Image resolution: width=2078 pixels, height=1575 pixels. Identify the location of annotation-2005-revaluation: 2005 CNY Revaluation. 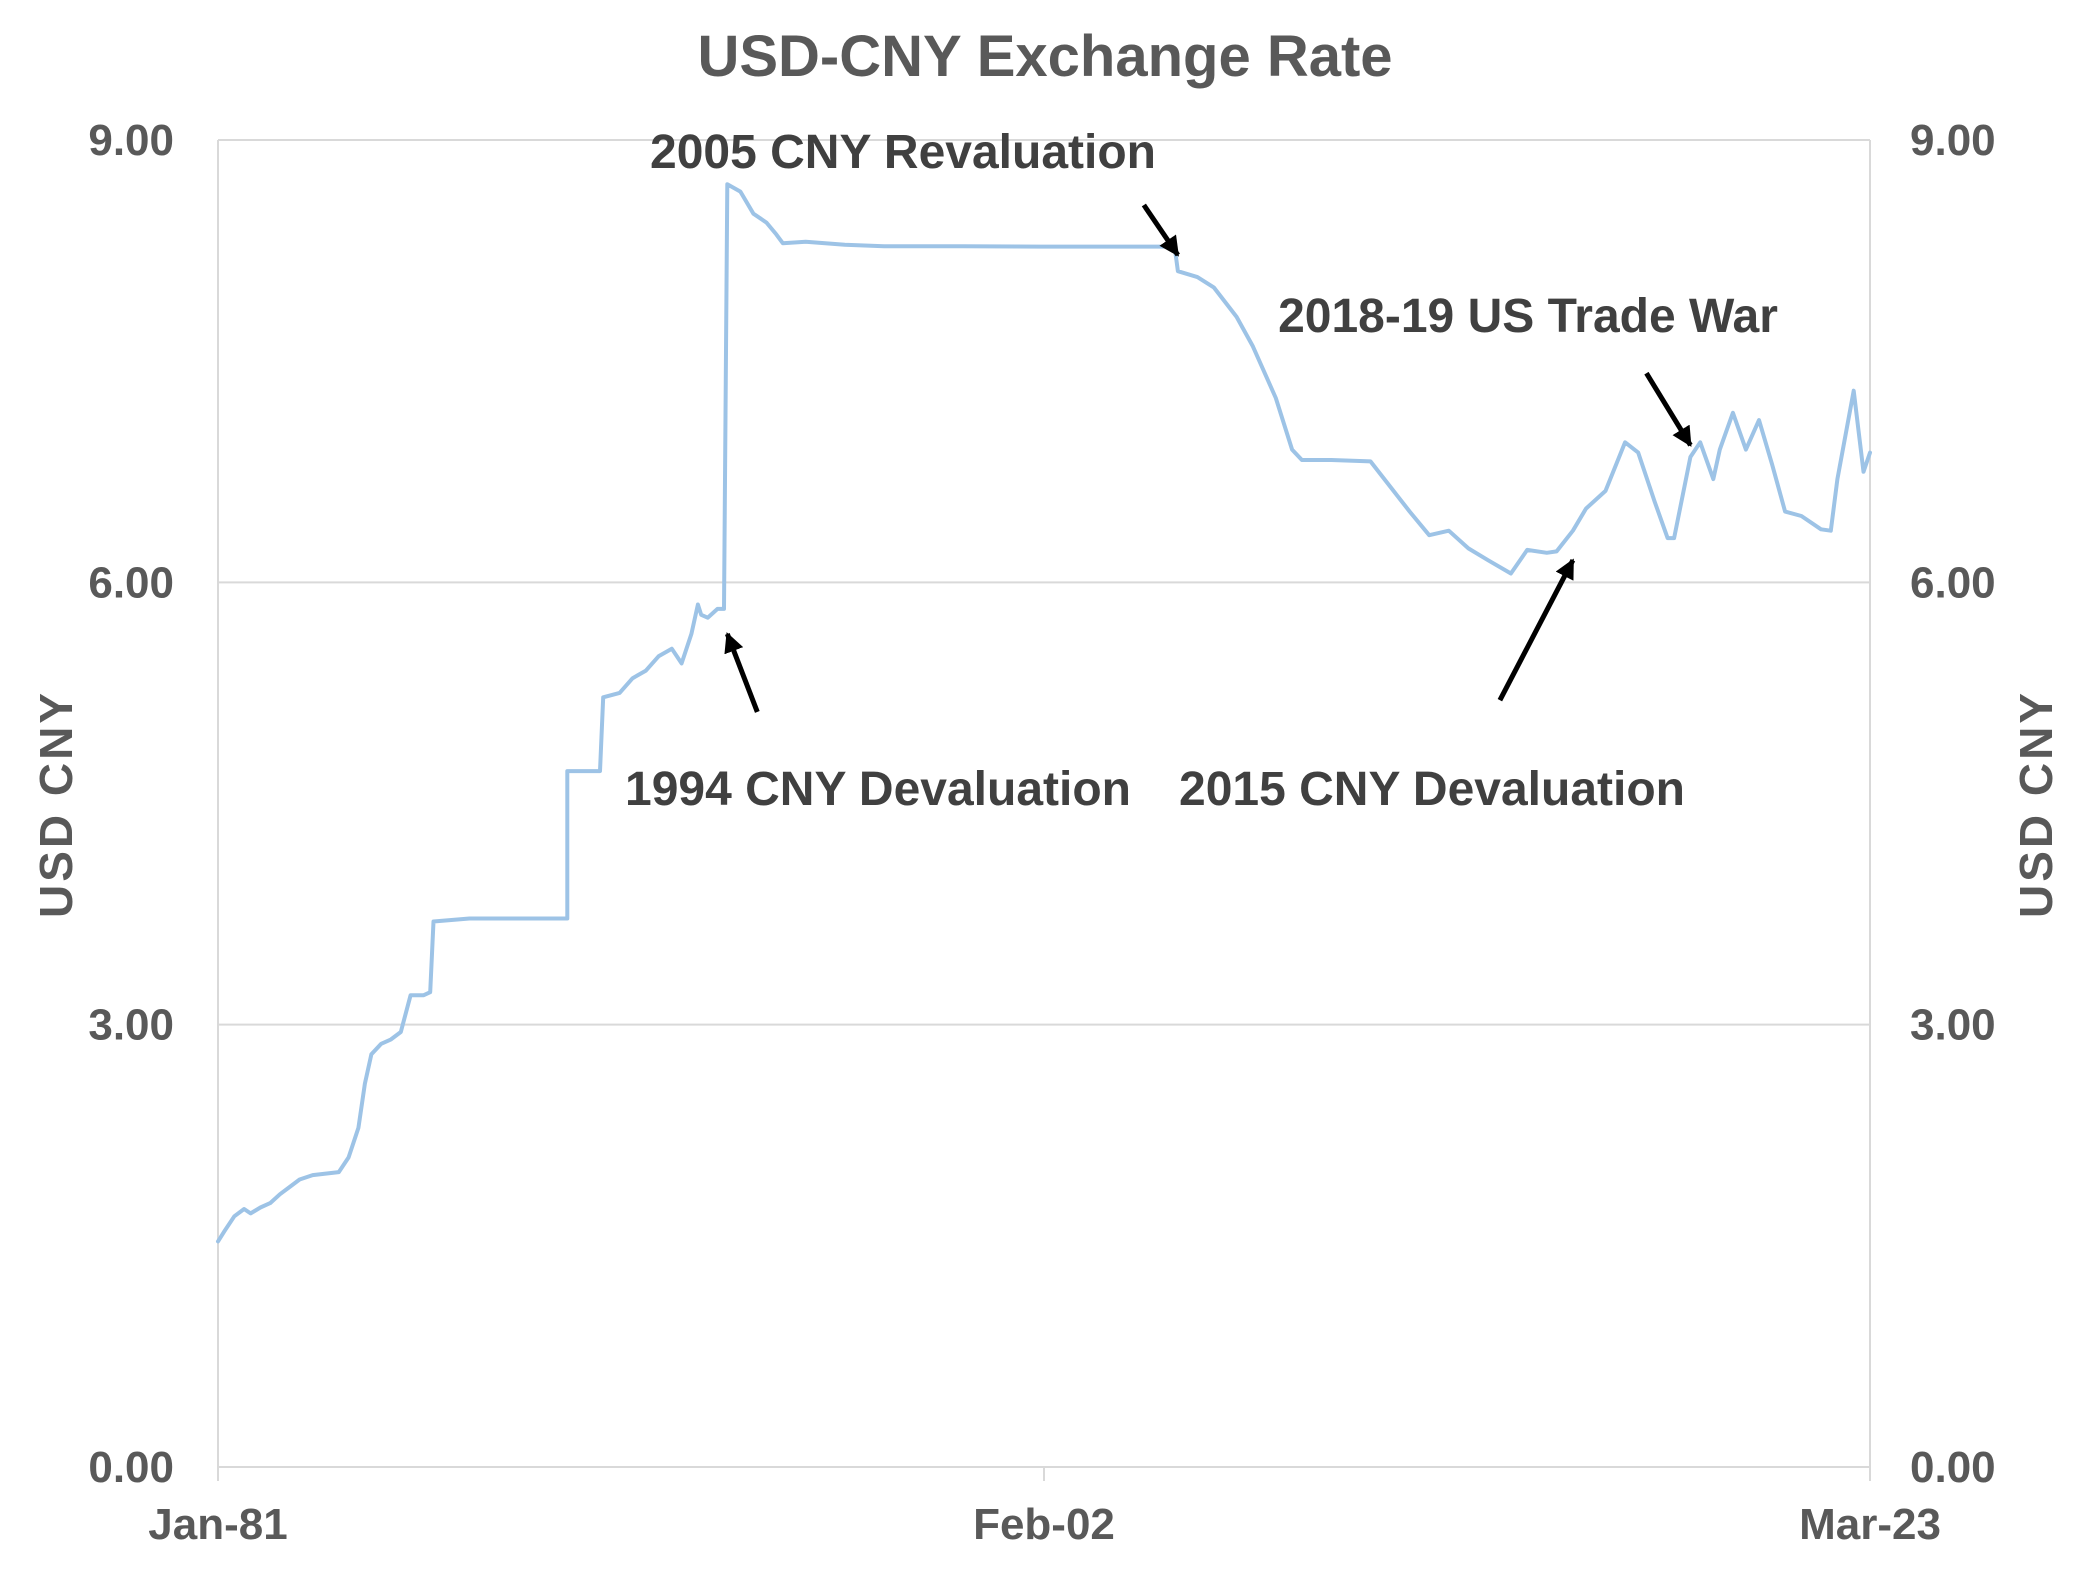
(903, 152).